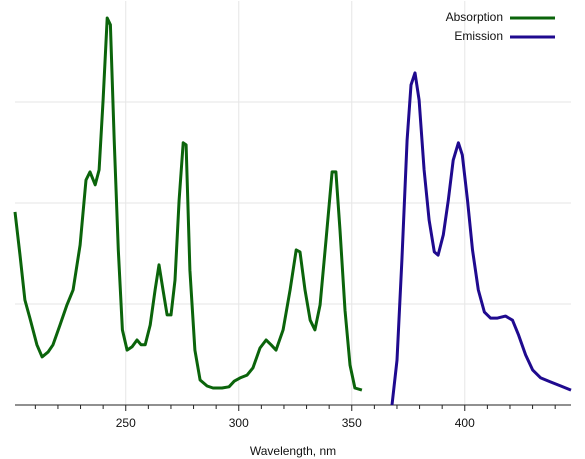  Describe the element at coordinates (352, 423) in the screenshot. I see `x-tick-label: 350` at that location.